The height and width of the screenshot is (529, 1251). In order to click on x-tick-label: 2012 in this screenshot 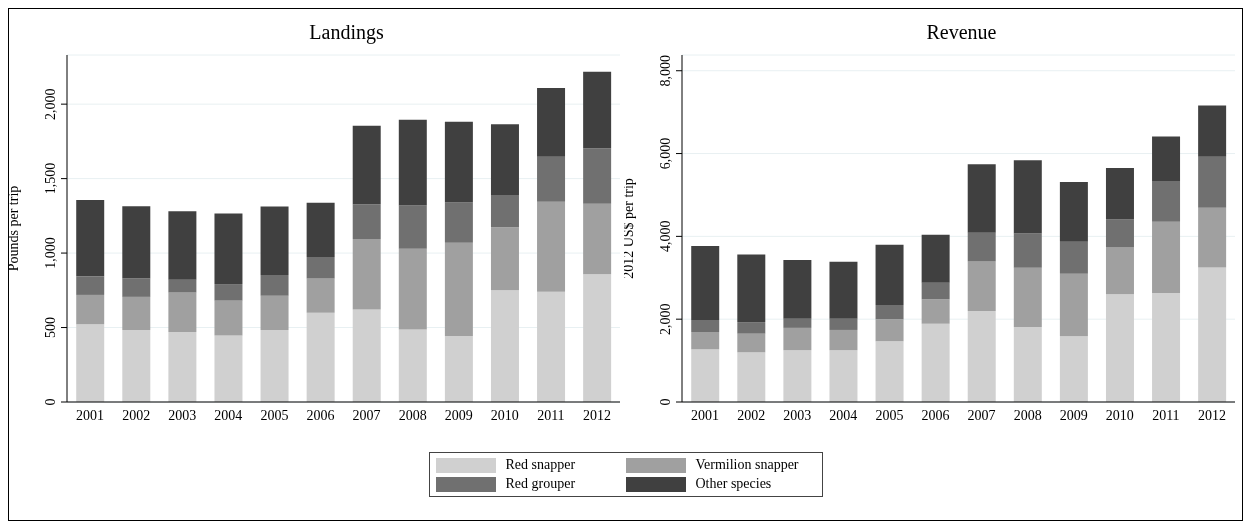, I will do `click(596, 415)`.